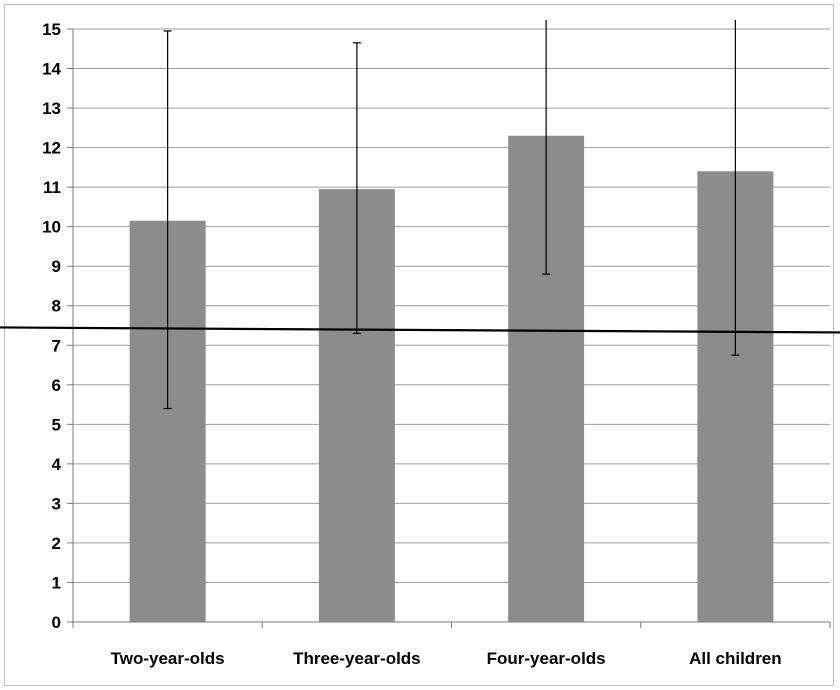 This screenshot has height=690, width=840. I want to click on y-tick-label: 4, so click(57, 464).